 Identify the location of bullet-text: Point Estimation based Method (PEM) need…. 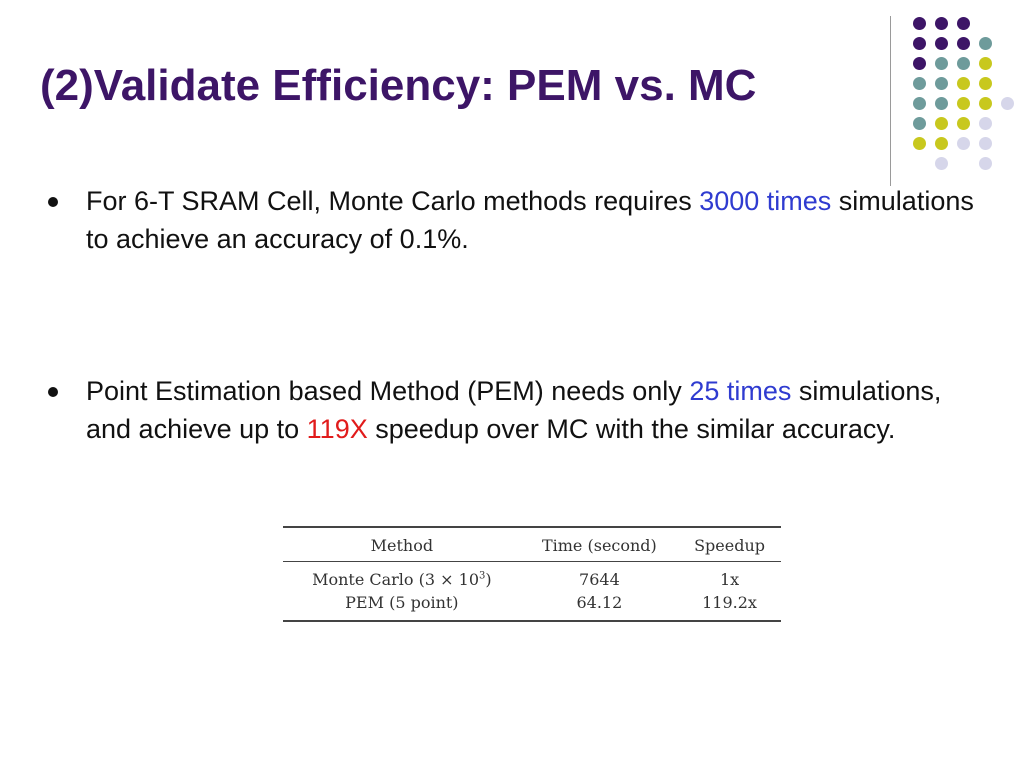
(532, 410).